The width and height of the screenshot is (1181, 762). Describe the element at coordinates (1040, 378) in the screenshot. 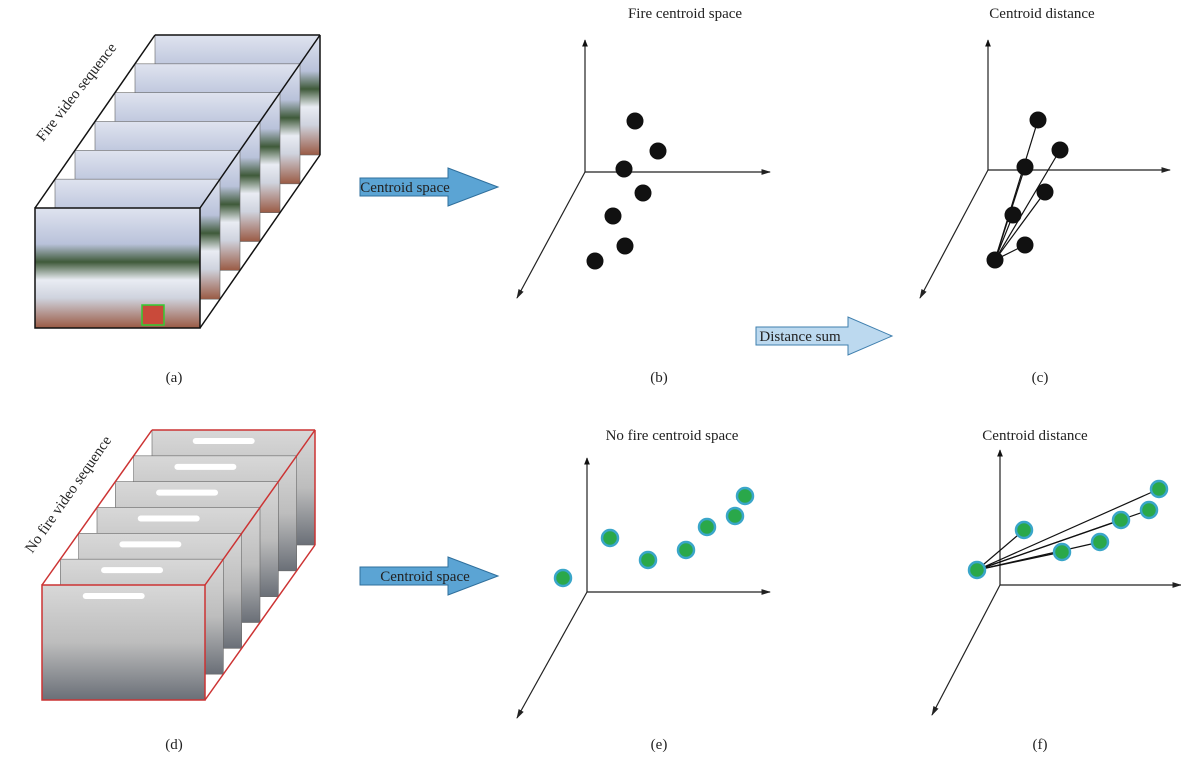

I see `caption: (c)` at that location.